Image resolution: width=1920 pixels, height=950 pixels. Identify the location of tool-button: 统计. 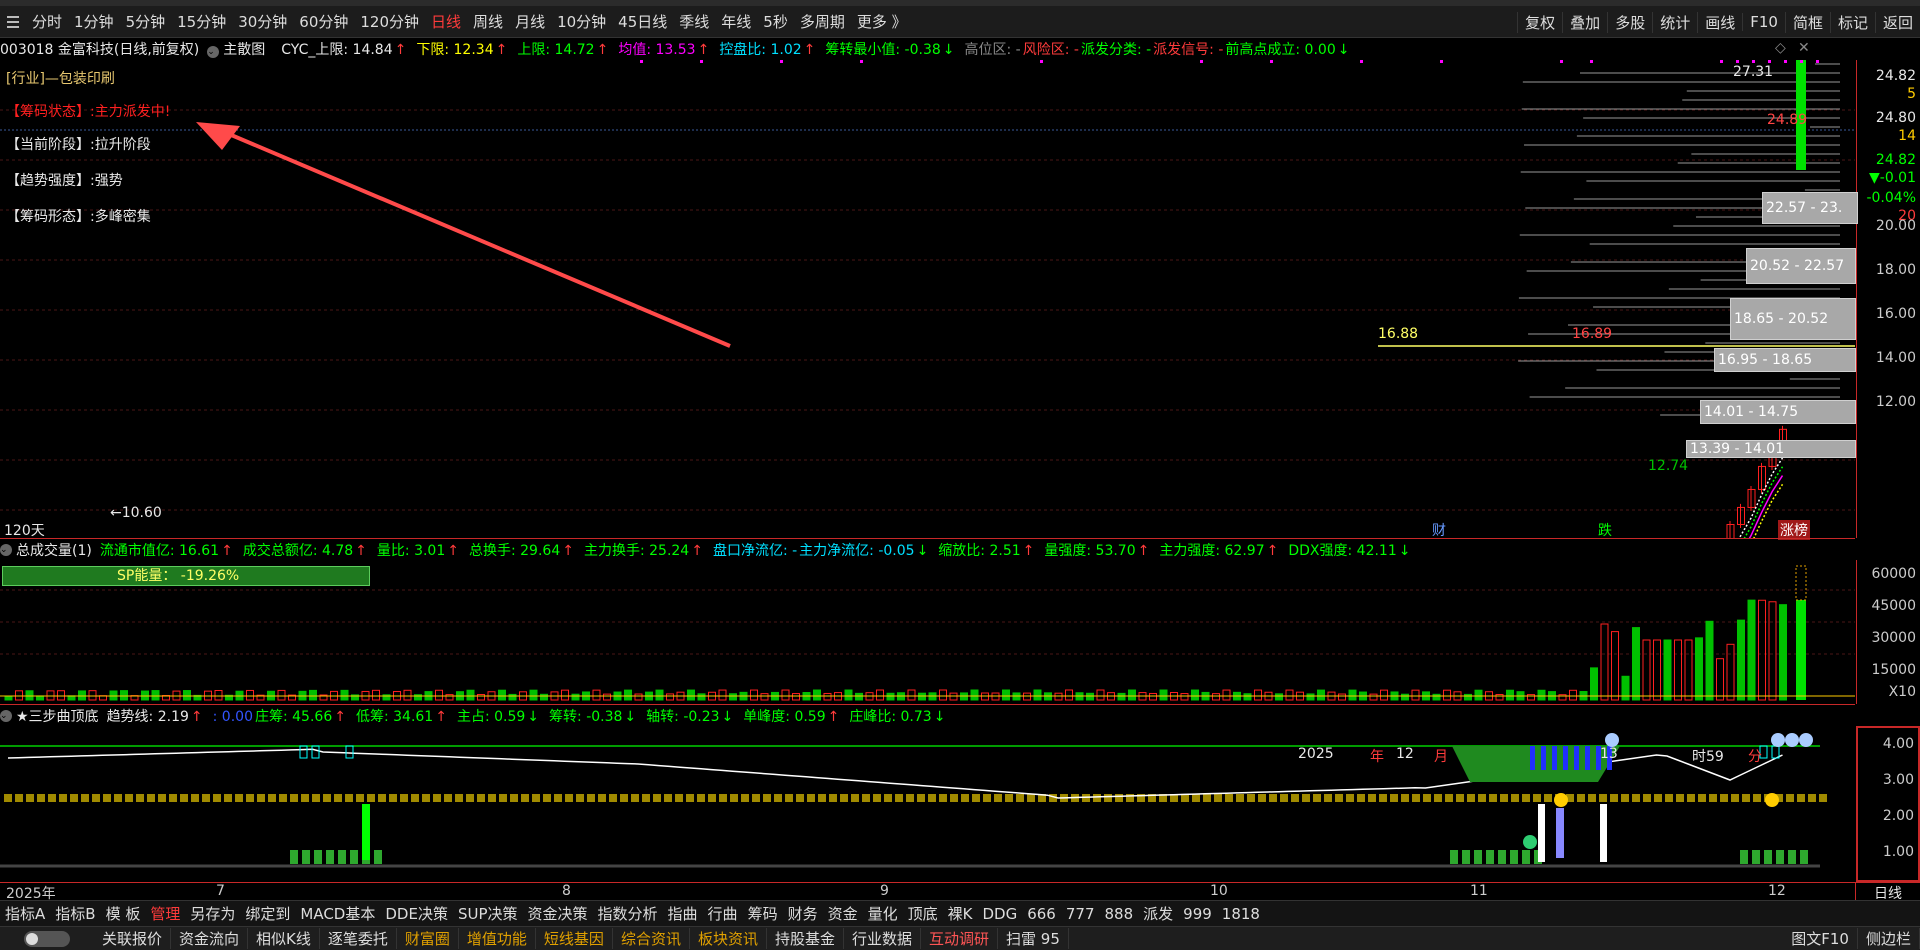
(1674, 22).